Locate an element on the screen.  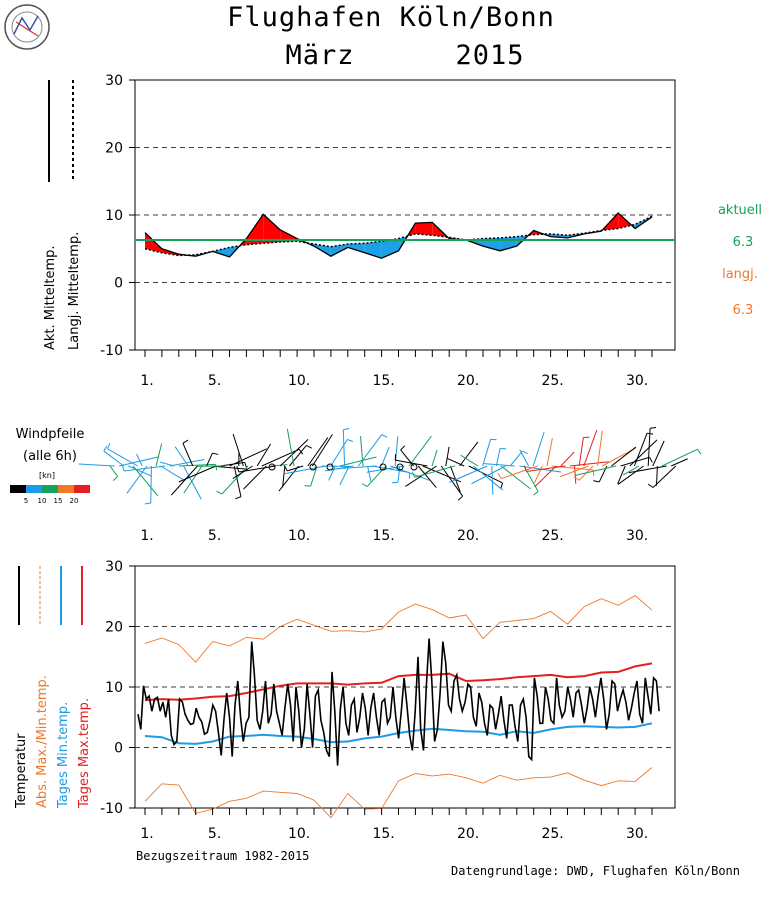
top-x-tick-label: 10. is located at coordinates (299, 381).